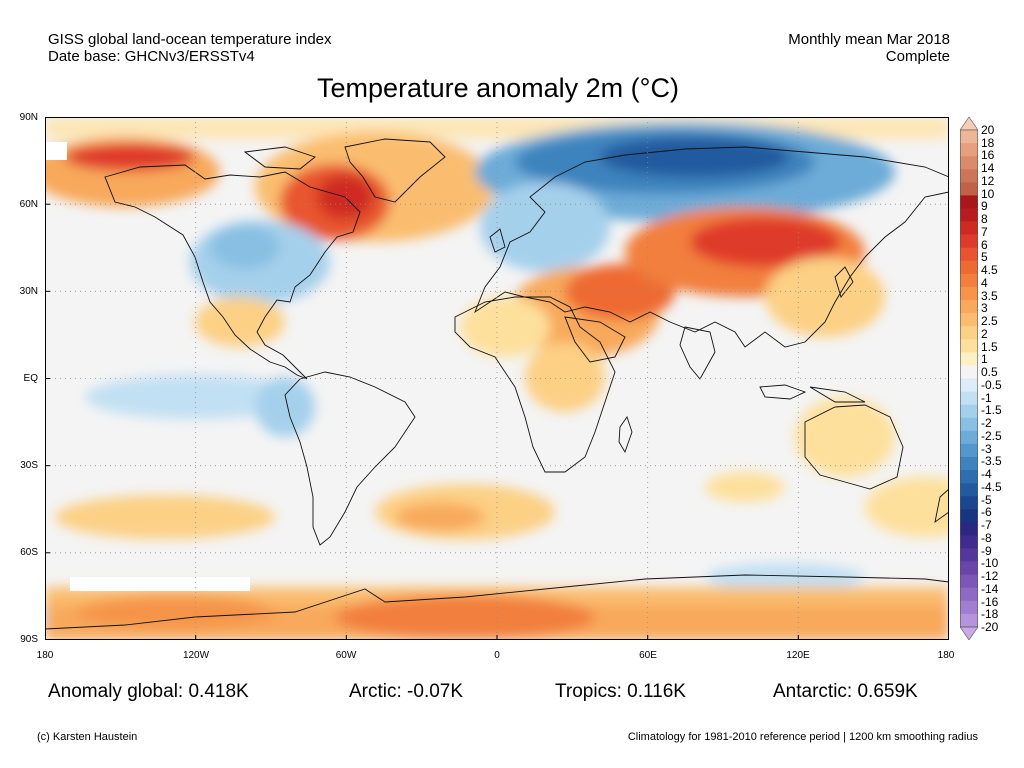 Image resolution: width=1024 pixels, height=768 pixels. Describe the element at coordinates (497, 655) in the screenshot. I see `lon-label: 0` at that location.